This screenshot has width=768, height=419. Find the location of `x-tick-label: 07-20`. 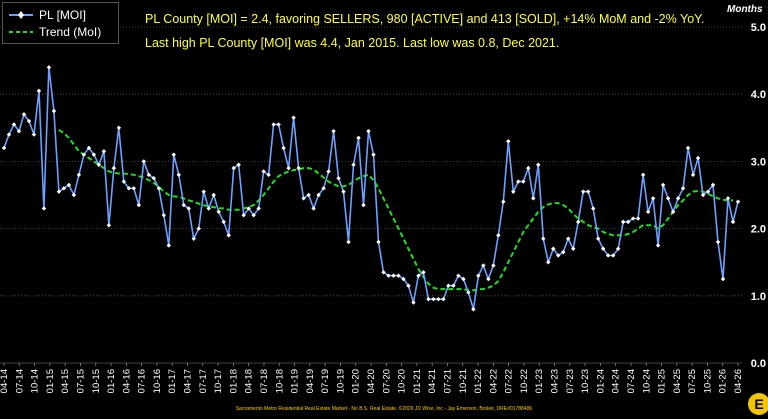

x-tick-label: 07-20 is located at coordinates (386, 381).